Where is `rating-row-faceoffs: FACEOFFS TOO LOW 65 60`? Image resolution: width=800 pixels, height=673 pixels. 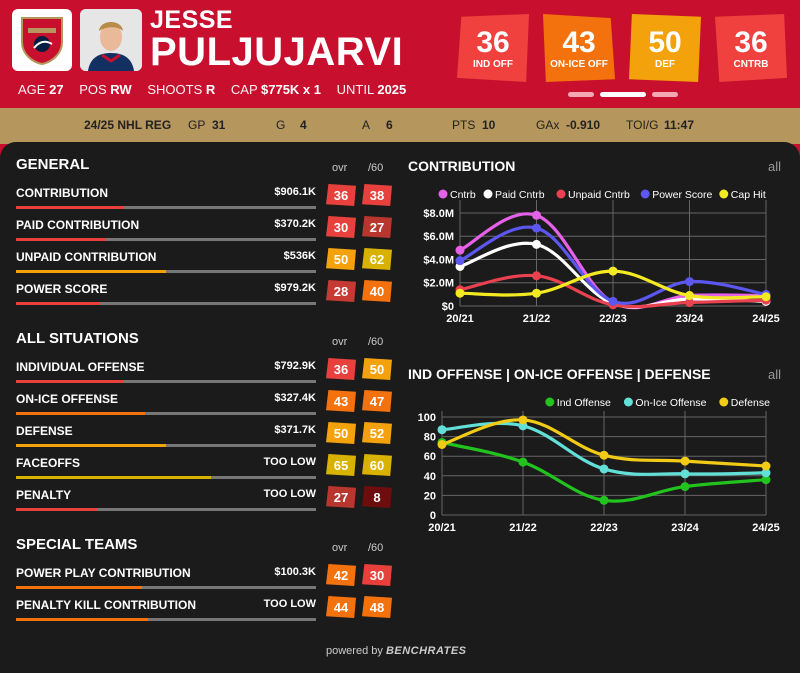 rating-row-faceoffs: FACEOFFS TOO LOW 65 60 is located at coordinates (206, 469).